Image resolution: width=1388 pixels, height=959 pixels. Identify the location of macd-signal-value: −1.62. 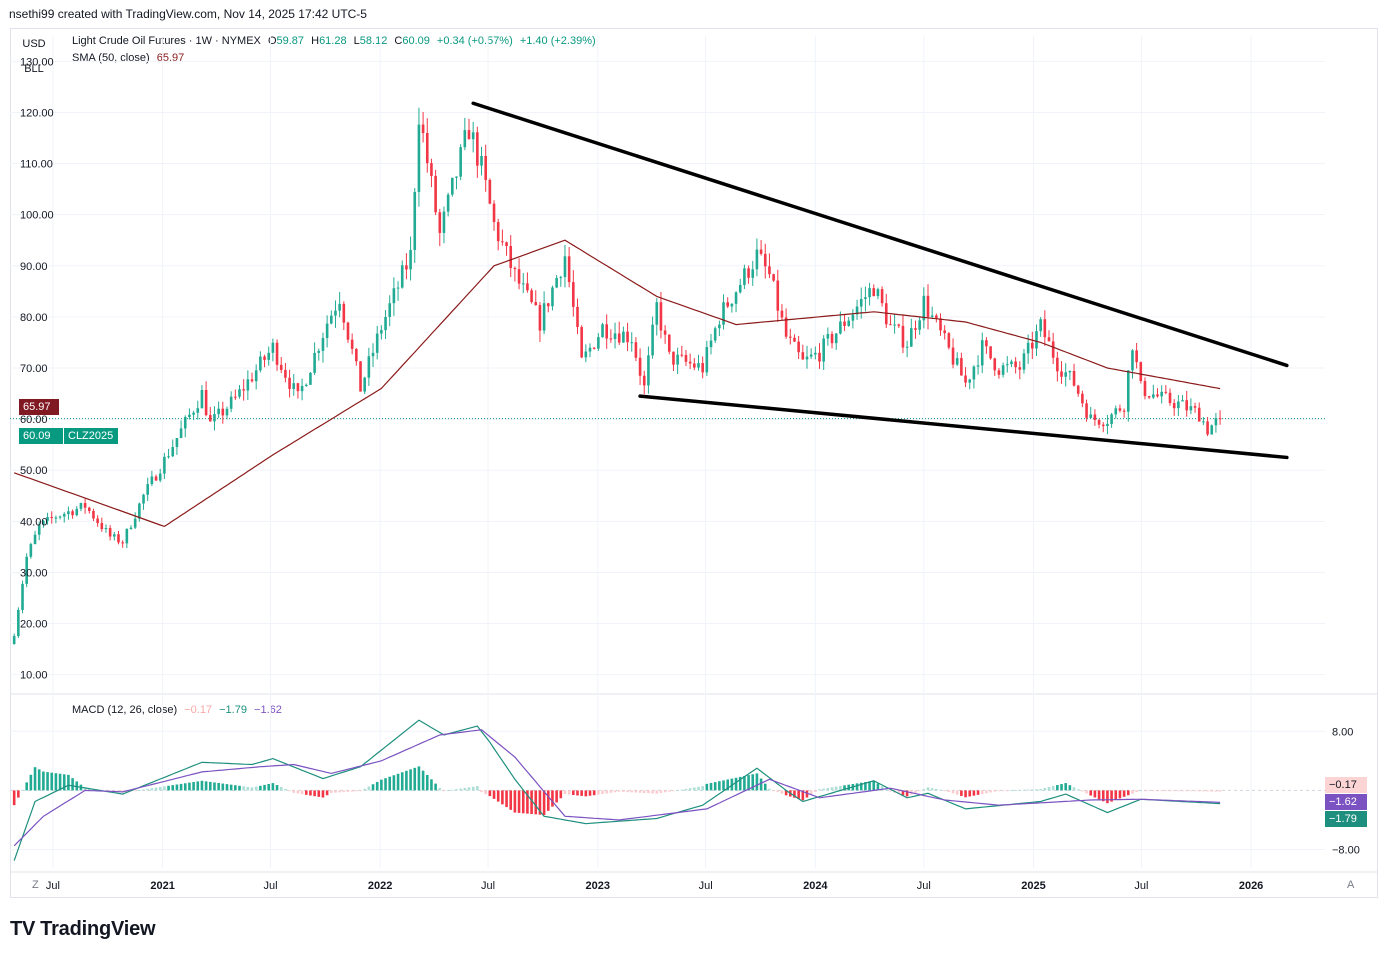
(268, 710).